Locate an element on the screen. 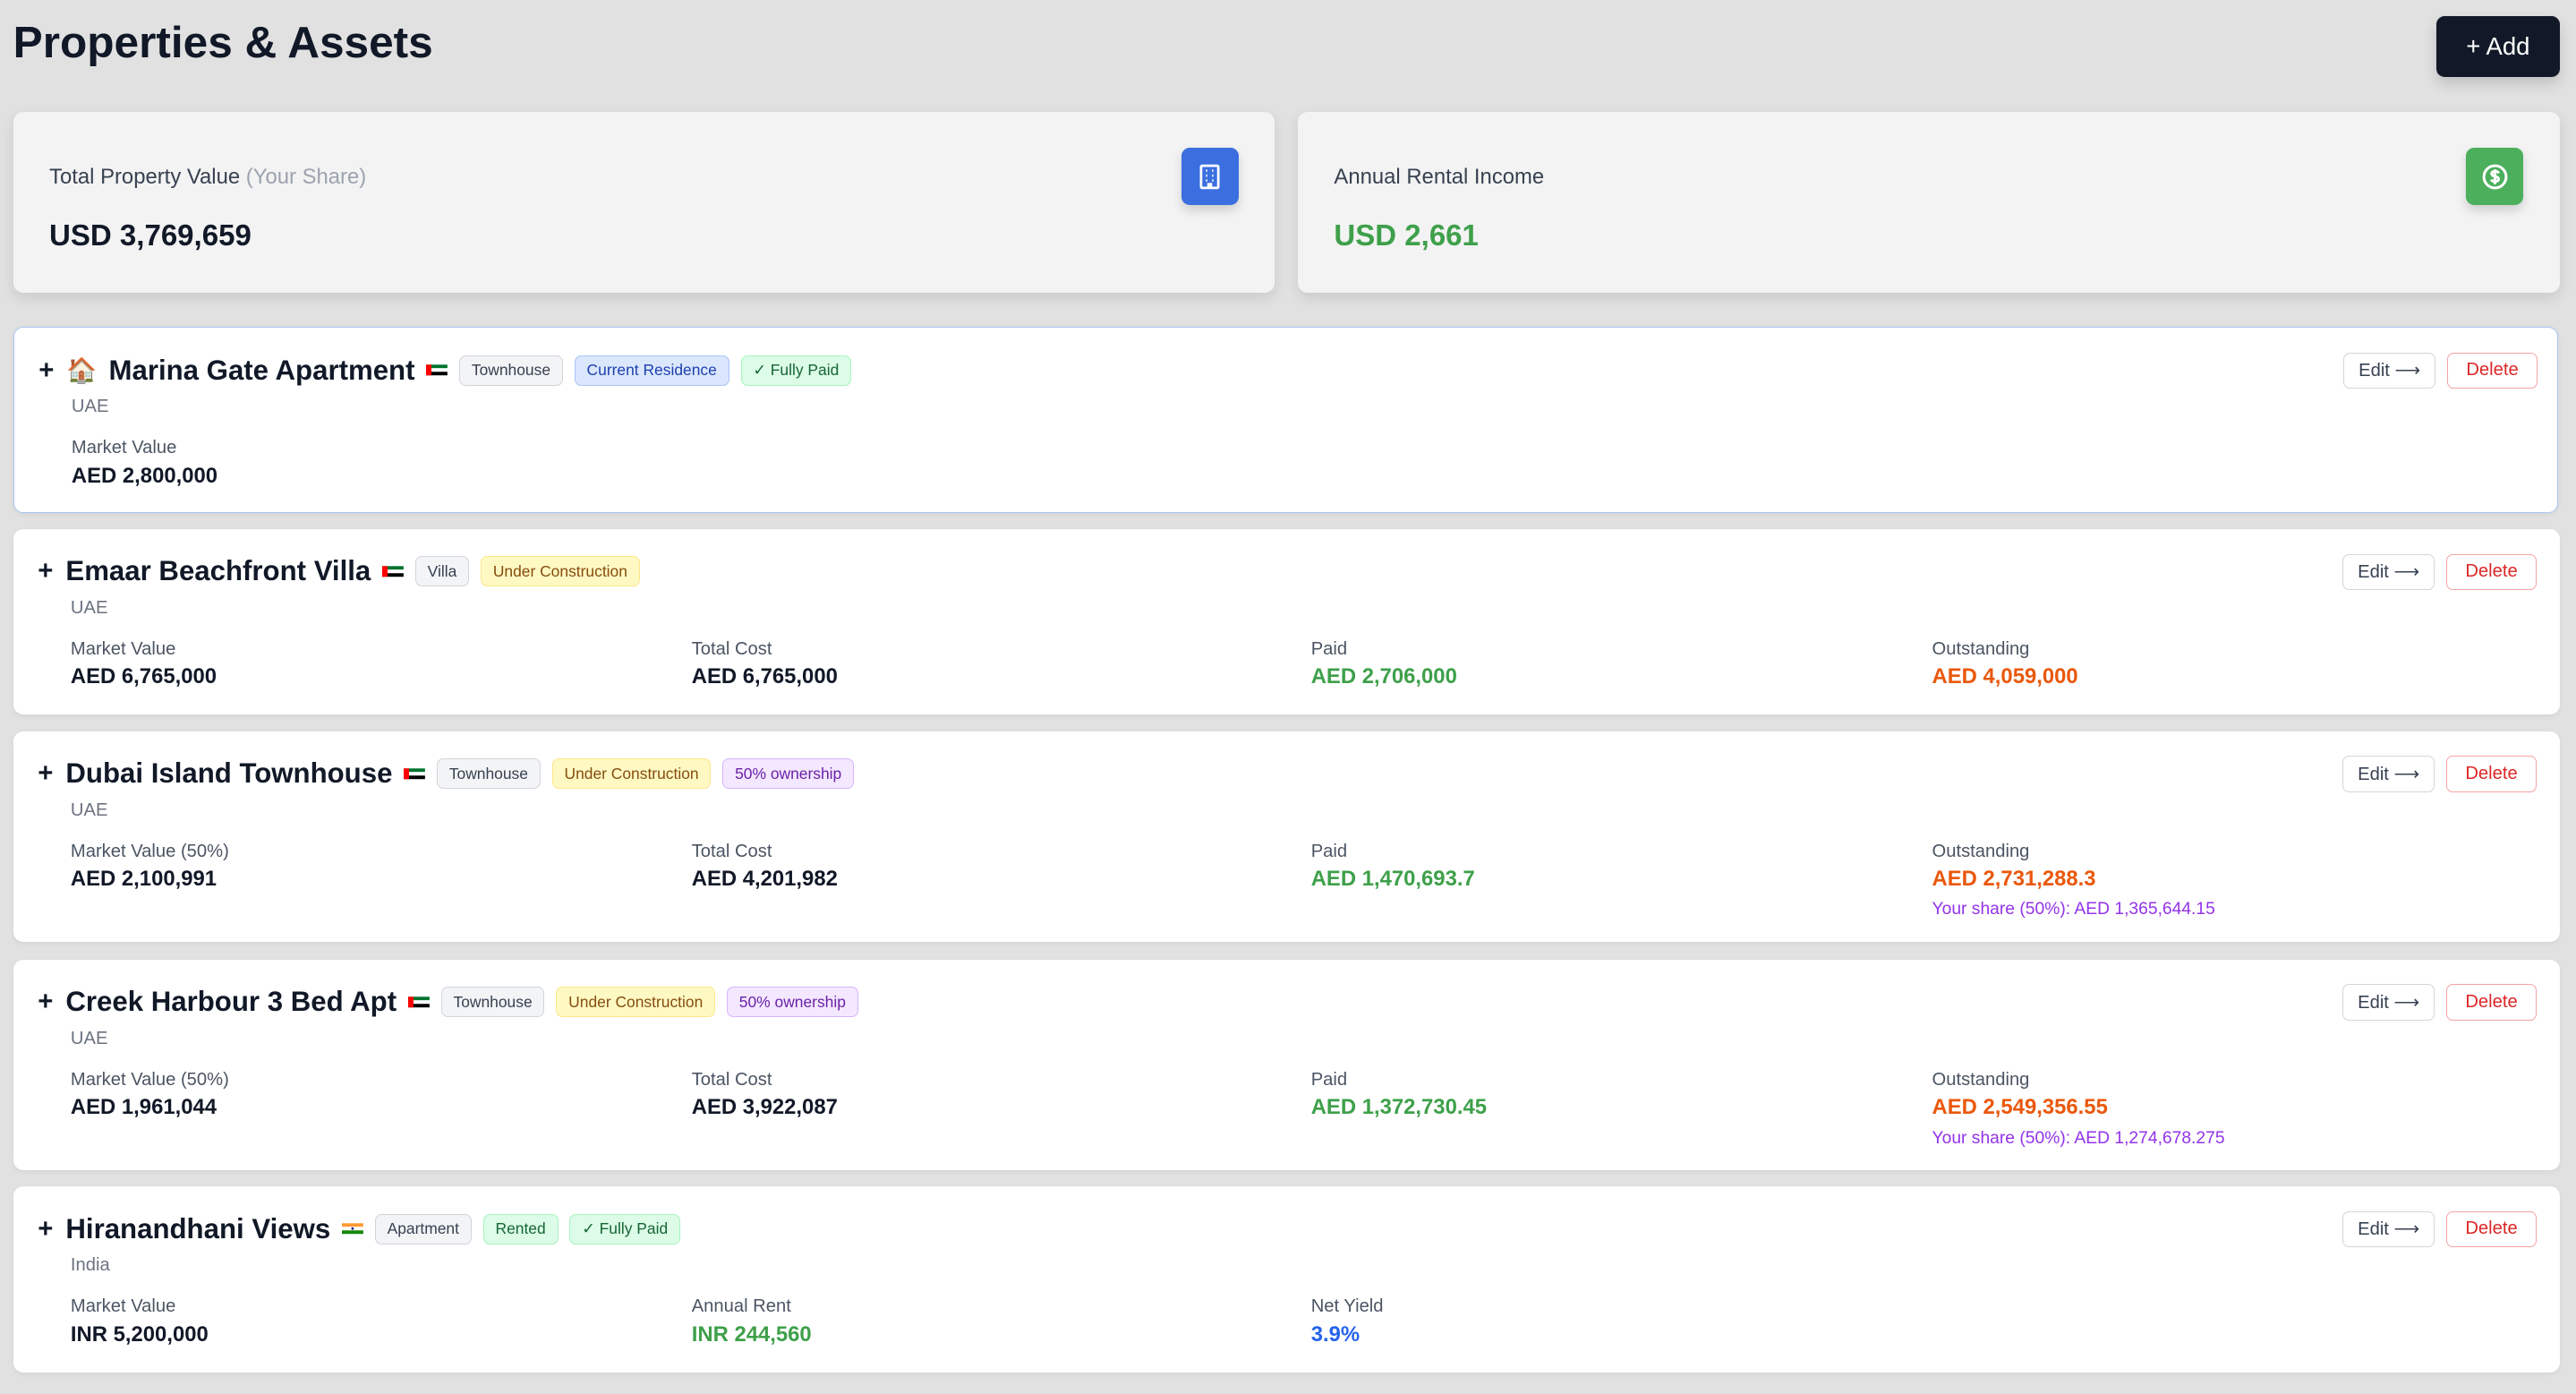 The width and height of the screenshot is (2576, 1394). building-icon is located at coordinates (1210, 177).